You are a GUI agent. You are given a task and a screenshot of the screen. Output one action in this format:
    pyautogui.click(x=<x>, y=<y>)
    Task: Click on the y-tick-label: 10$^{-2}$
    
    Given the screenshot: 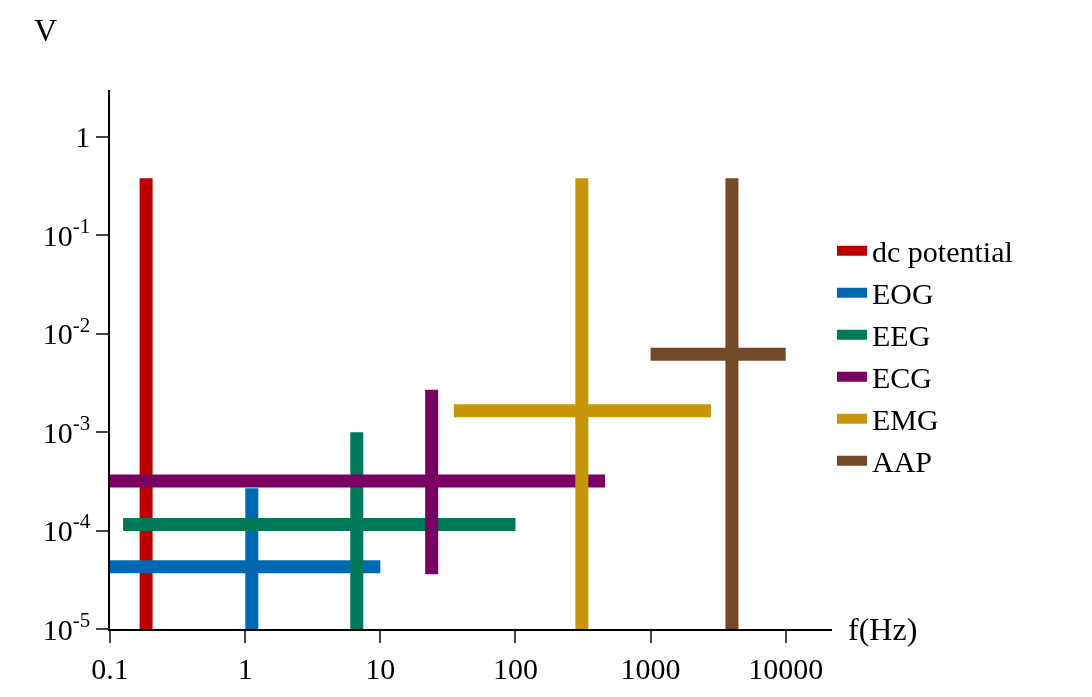 What is the action you would take?
    pyautogui.click(x=66, y=331)
    